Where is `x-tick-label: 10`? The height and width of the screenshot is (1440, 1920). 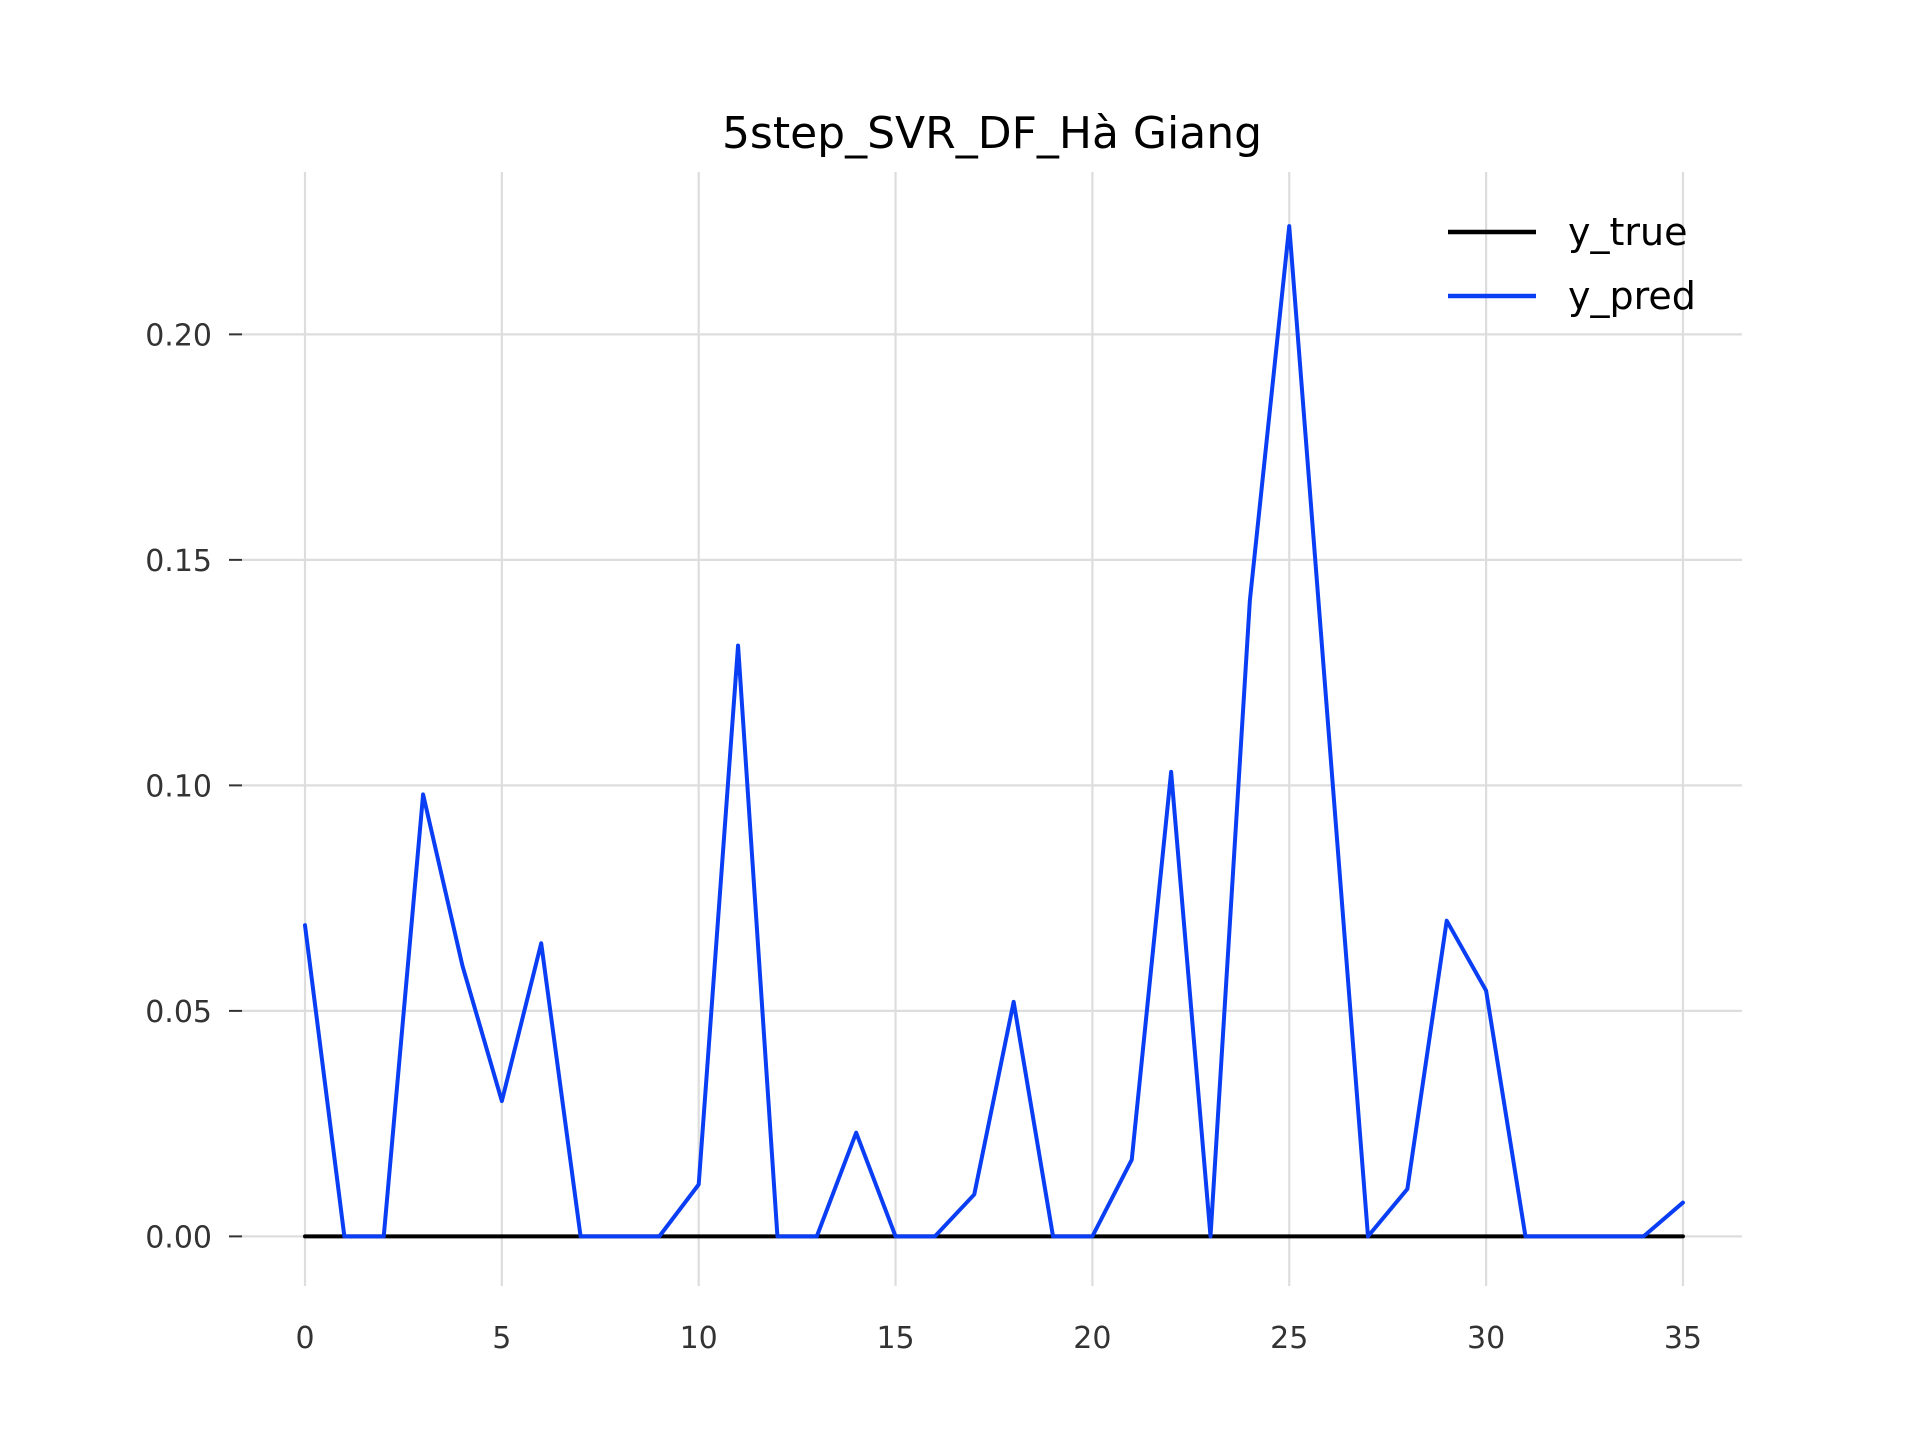 x-tick-label: 10 is located at coordinates (699, 1338).